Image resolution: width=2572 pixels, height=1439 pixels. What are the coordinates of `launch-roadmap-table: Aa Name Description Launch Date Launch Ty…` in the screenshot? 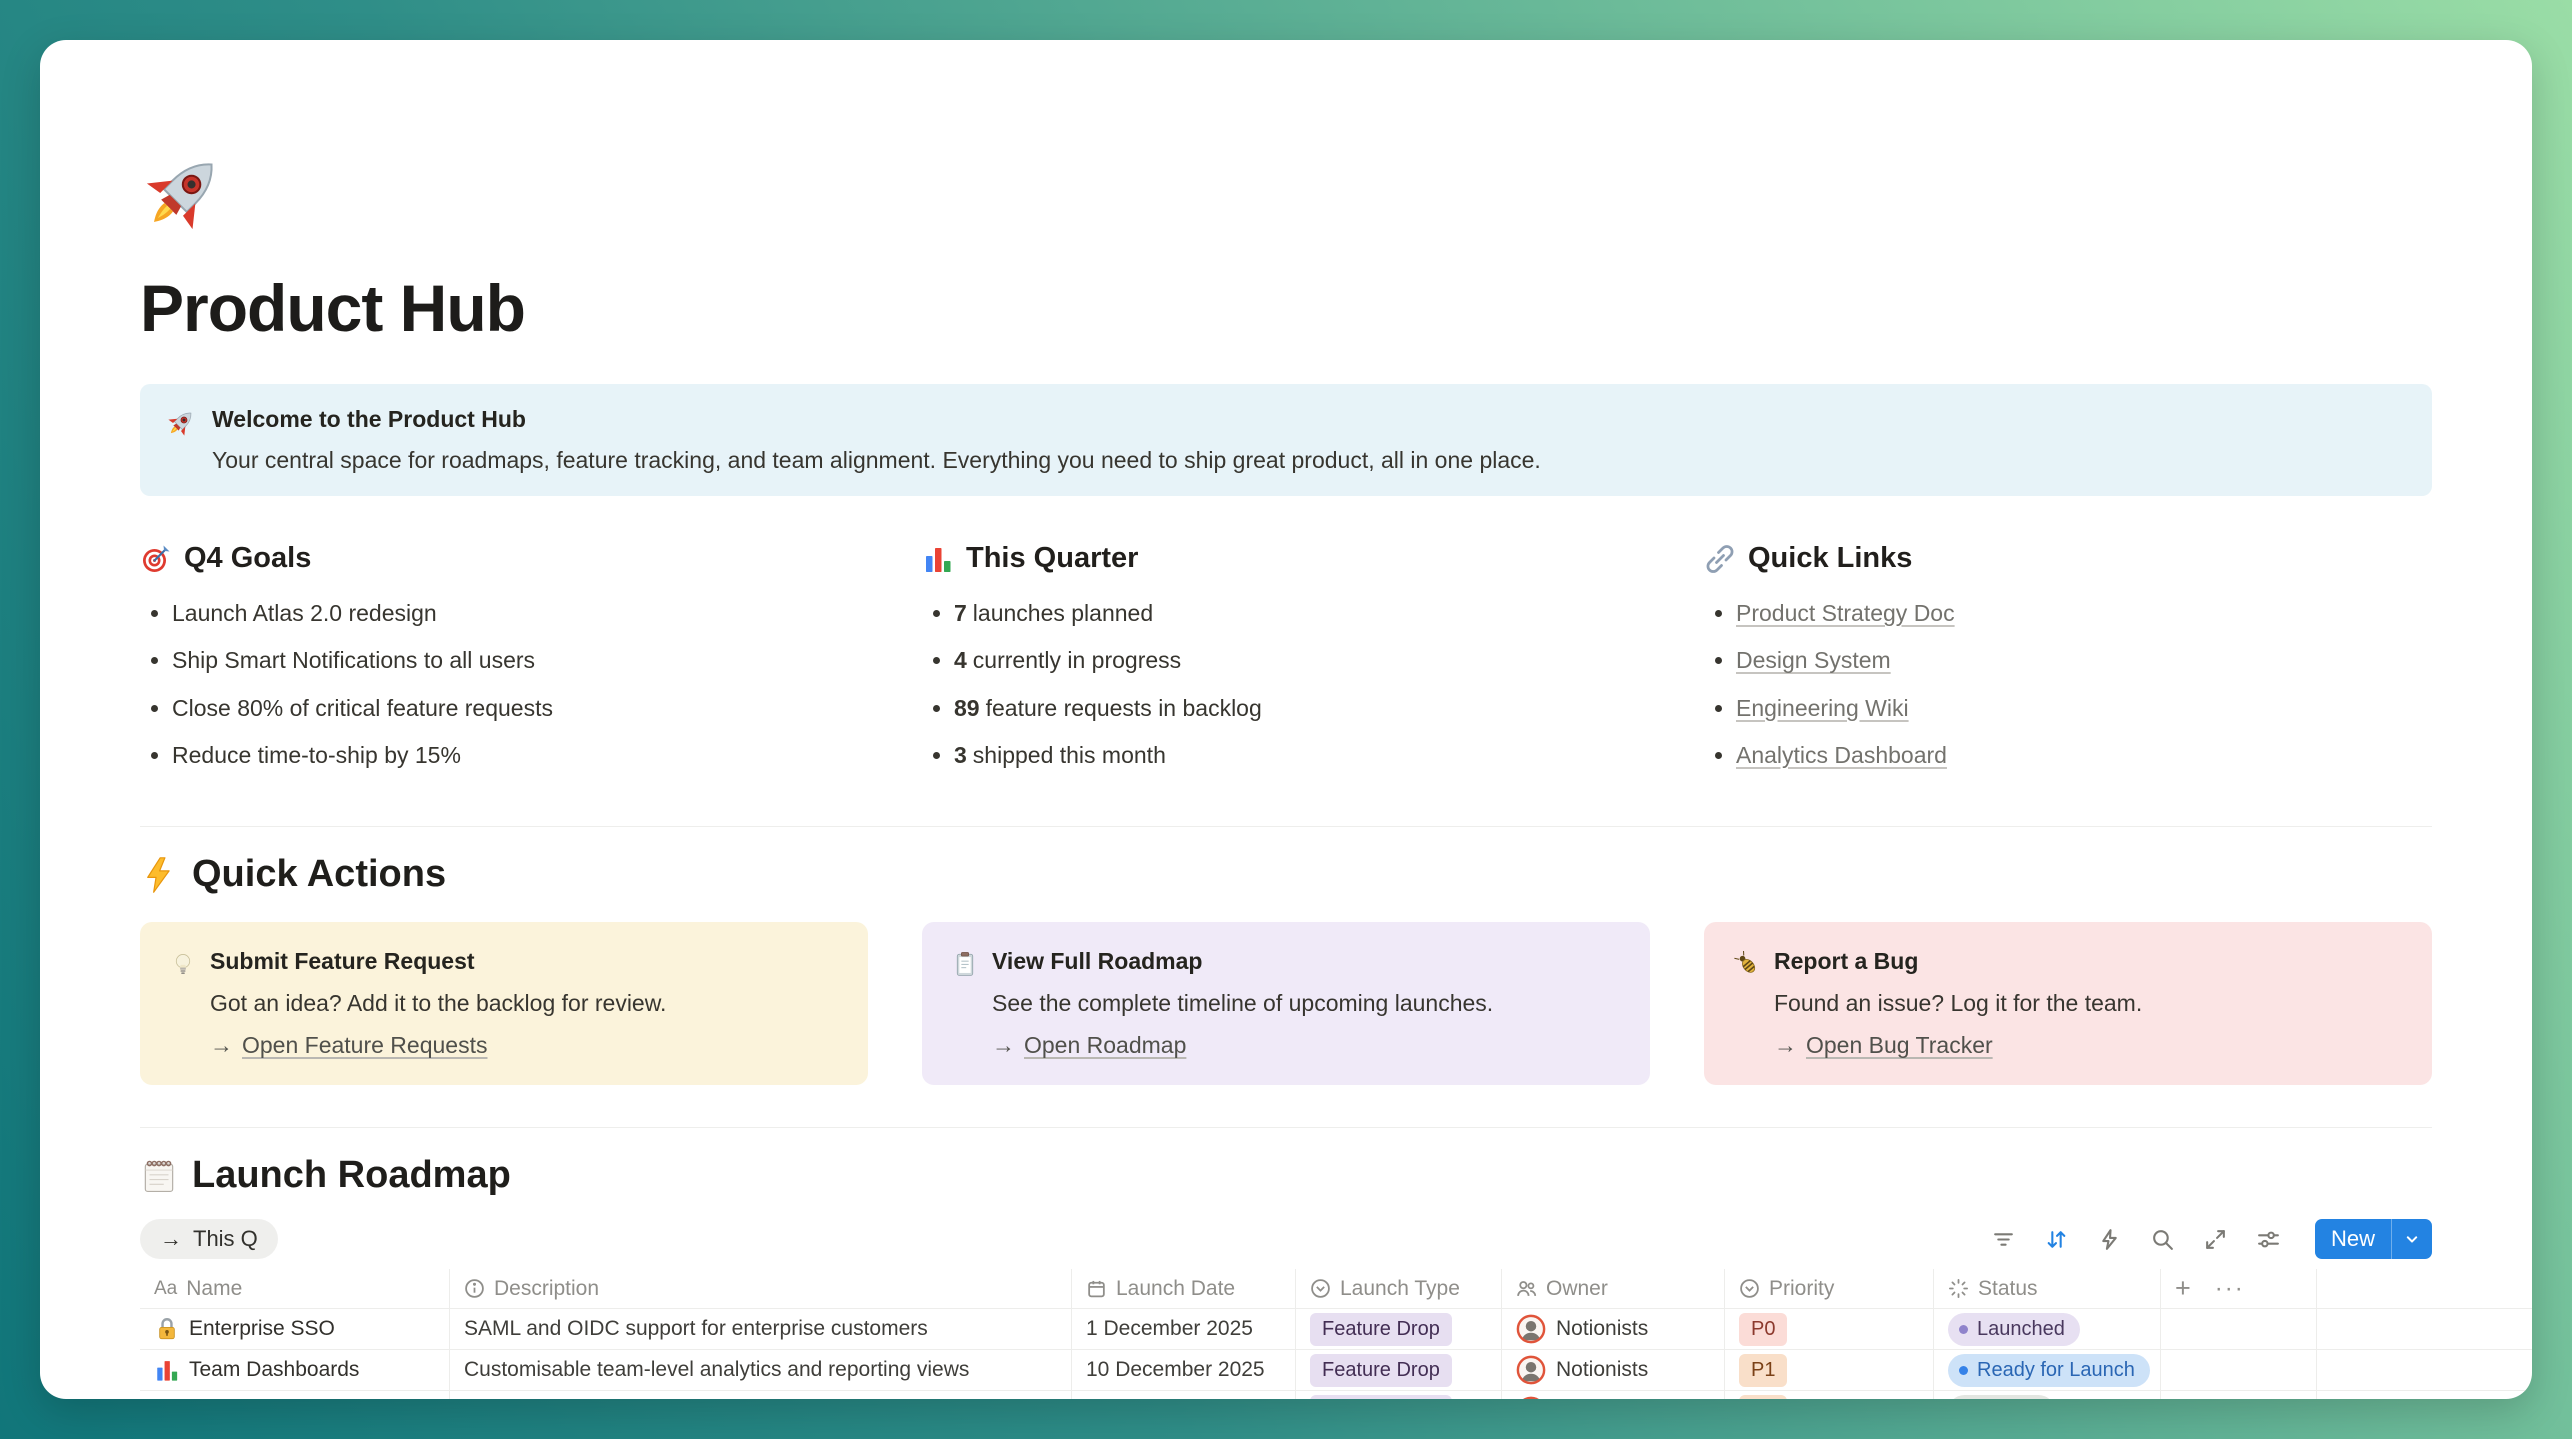 It's located at (1336, 1334).